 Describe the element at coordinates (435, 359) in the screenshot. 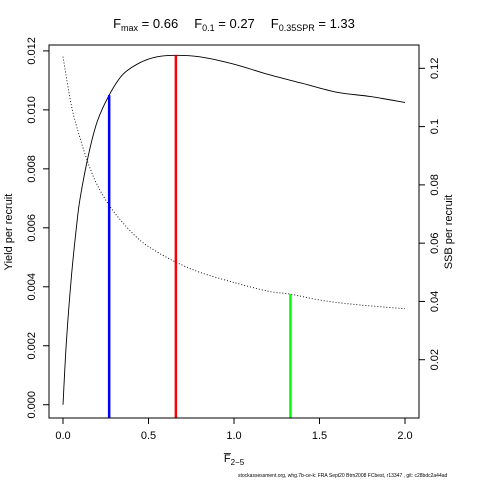

I see `y-right-tick-label: 0.02` at that location.